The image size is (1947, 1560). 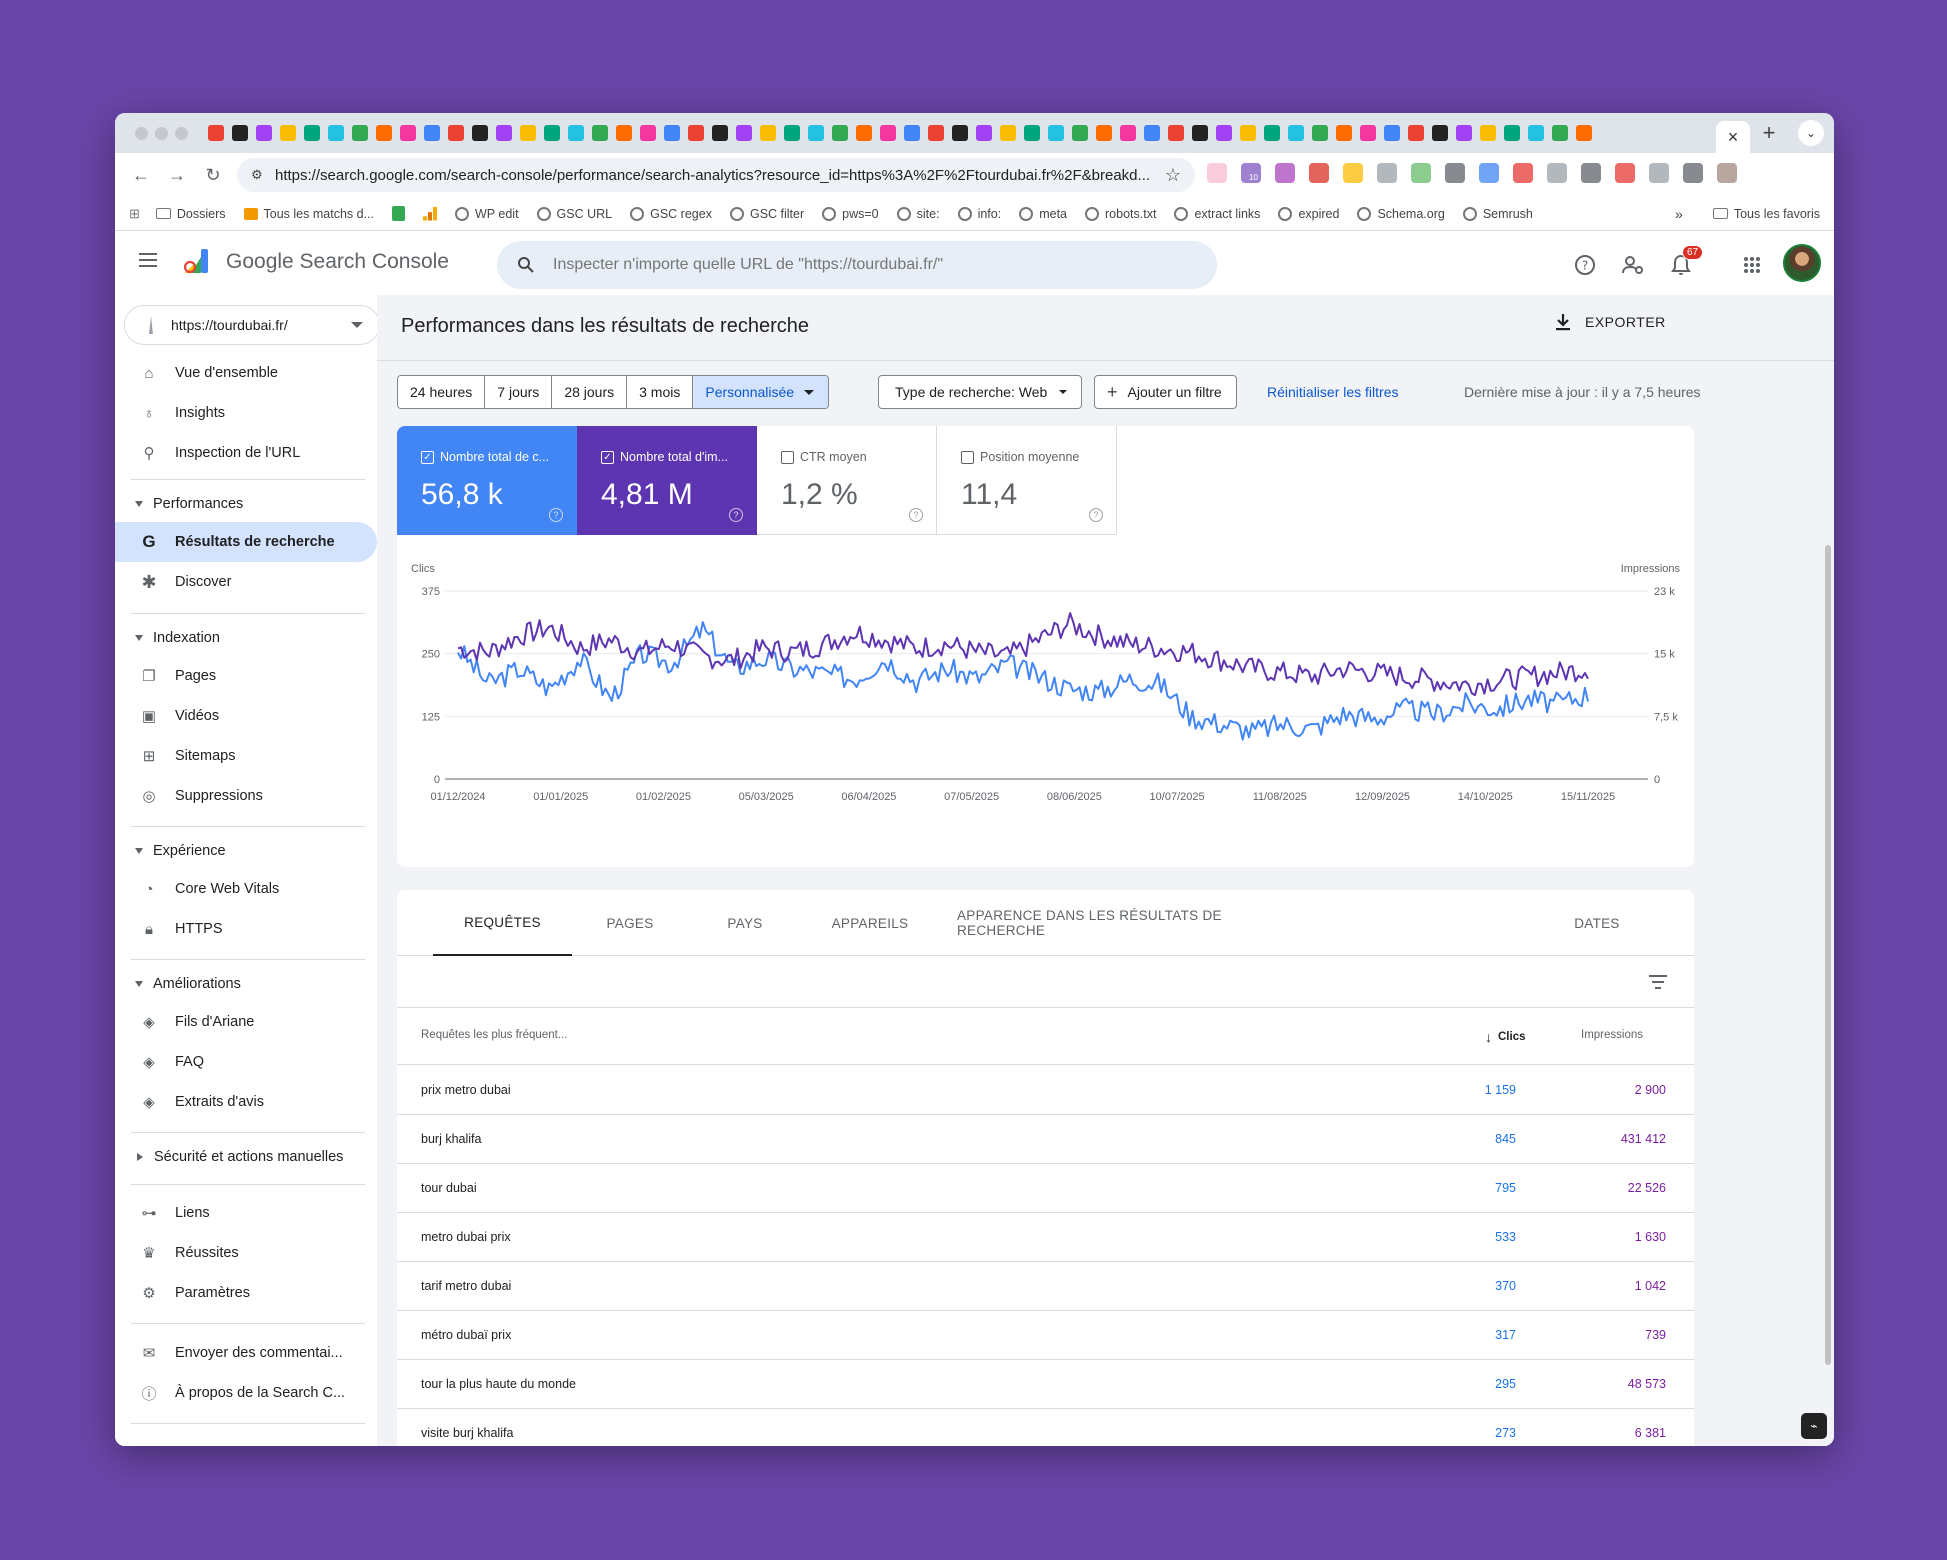 I want to click on search-type-filter: Type de recherche: Web, so click(x=980, y=392).